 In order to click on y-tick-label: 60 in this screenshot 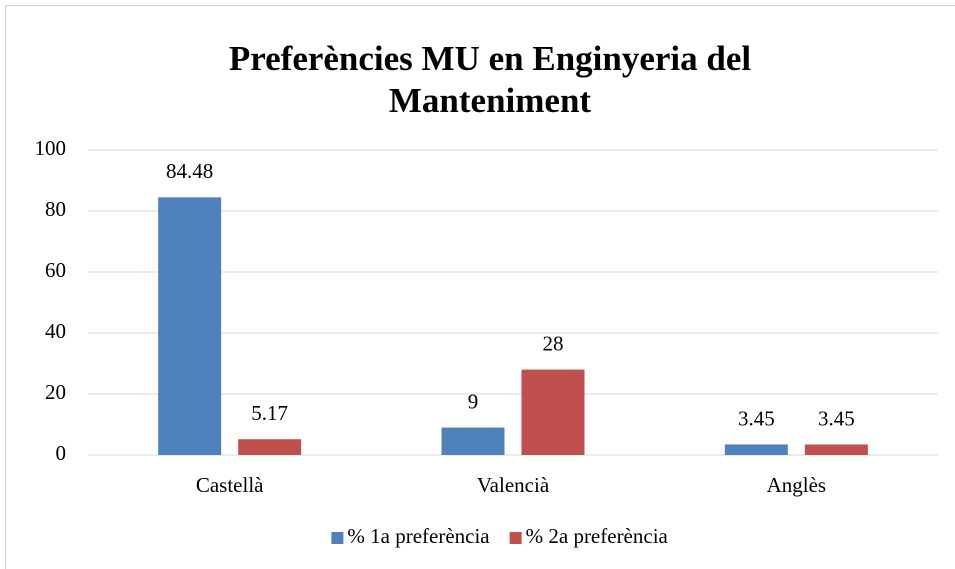, I will do `click(55, 270)`.